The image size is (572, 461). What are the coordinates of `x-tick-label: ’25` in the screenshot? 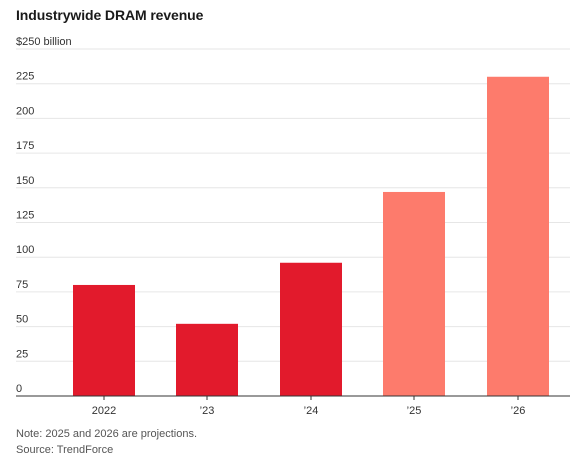 It's located at (414, 411).